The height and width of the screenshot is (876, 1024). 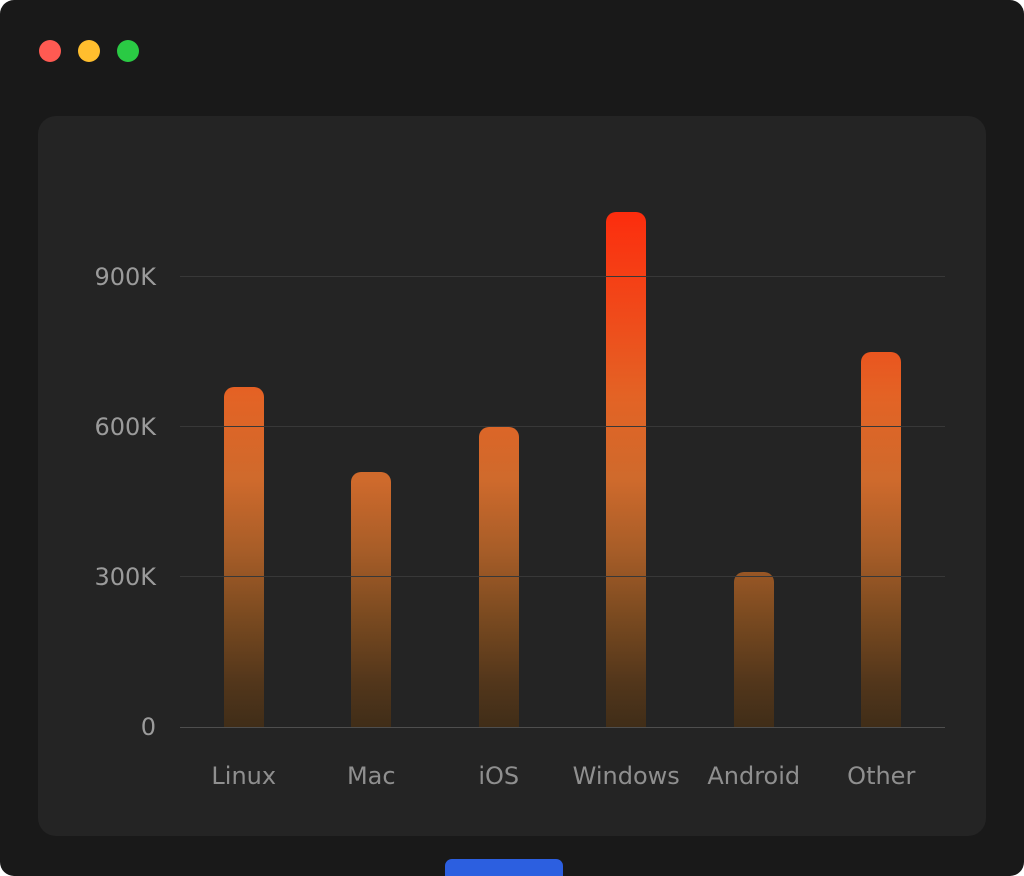 What do you see at coordinates (562, 776) in the screenshot?
I see `x-axis: Linux Mac iOS Windows Android Other` at bounding box center [562, 776].